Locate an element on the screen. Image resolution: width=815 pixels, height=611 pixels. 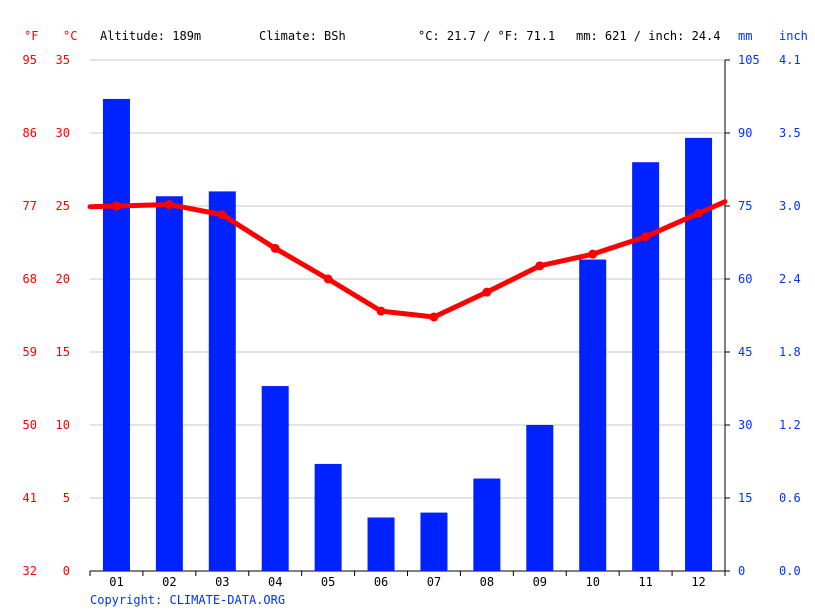
inch-tick-label: 0.6 is located at coordinates (790, 498).